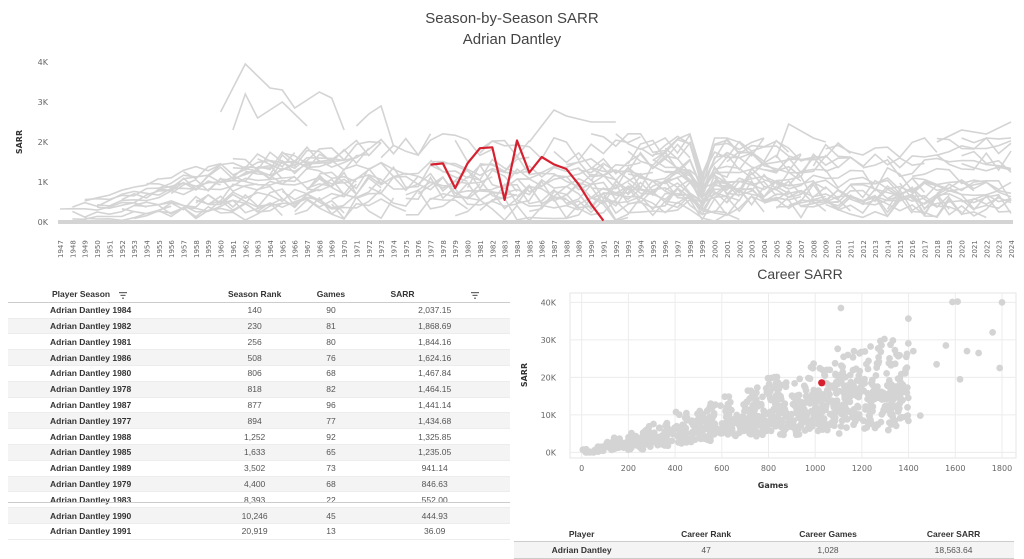 The height and width of the screenshot is (559, 1024). I want to click on col-header-player: Player, so click(582, 534).